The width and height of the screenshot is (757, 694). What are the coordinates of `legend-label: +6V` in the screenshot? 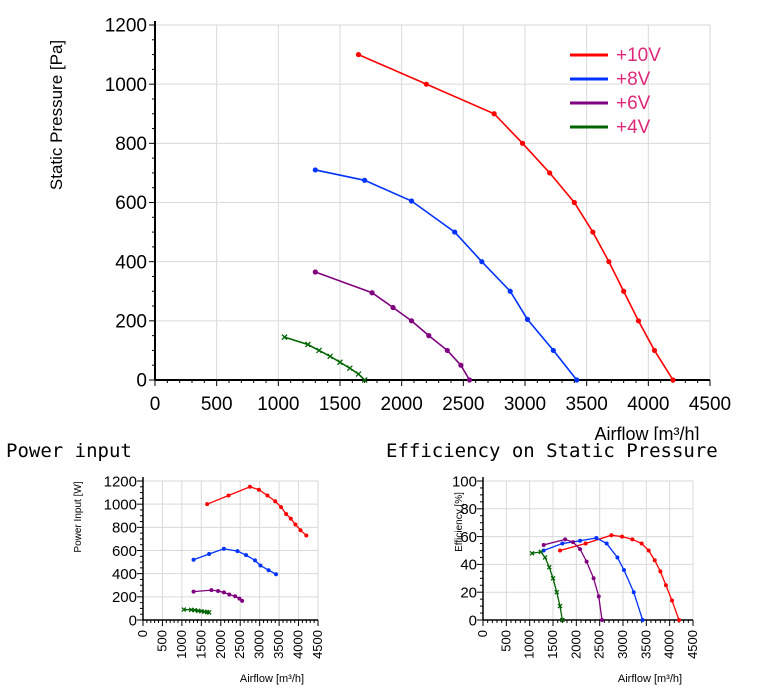 It's located at (633, 103).